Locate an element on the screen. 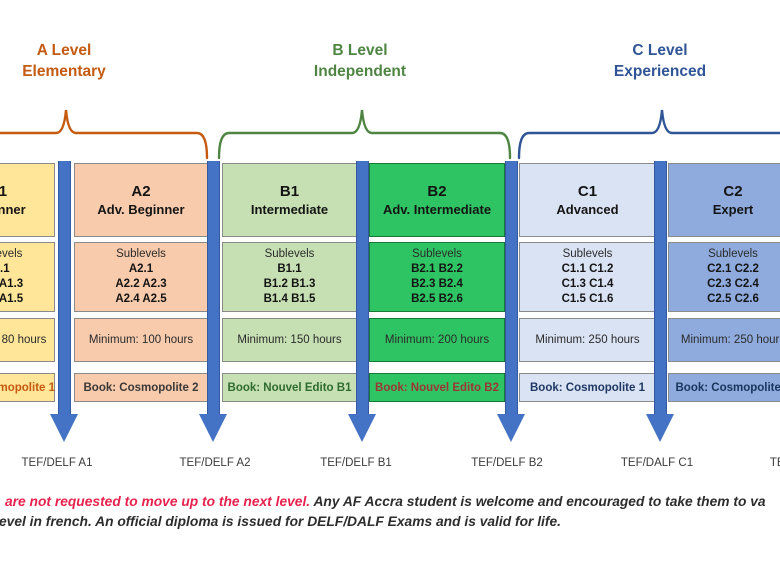 This screenshot has height=576, width=780. exam-label-c2: TEF/DALF C2 is located at coordinates (774, 463).